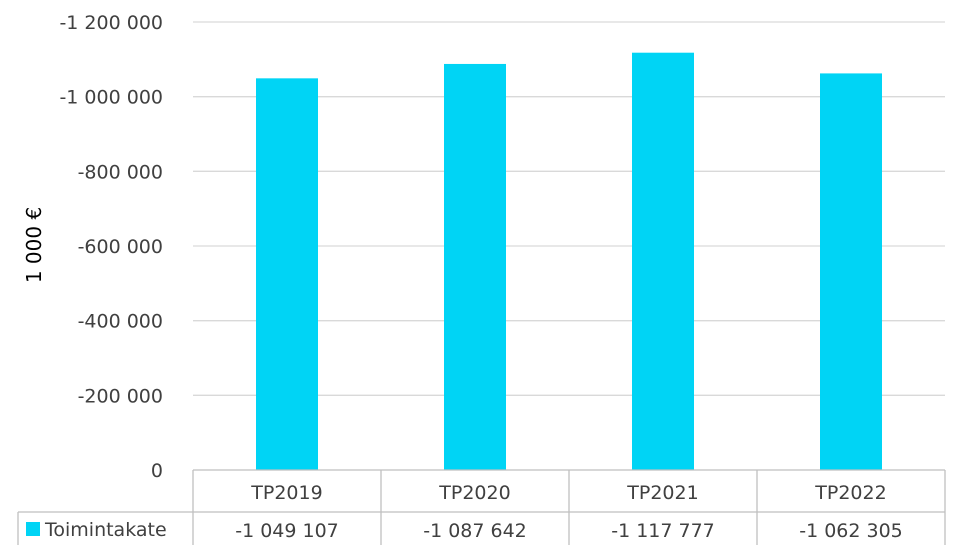  Describe the element at coordinates (850, 493) in the screenshot. I see `x-category-label: TP2022` at that location.